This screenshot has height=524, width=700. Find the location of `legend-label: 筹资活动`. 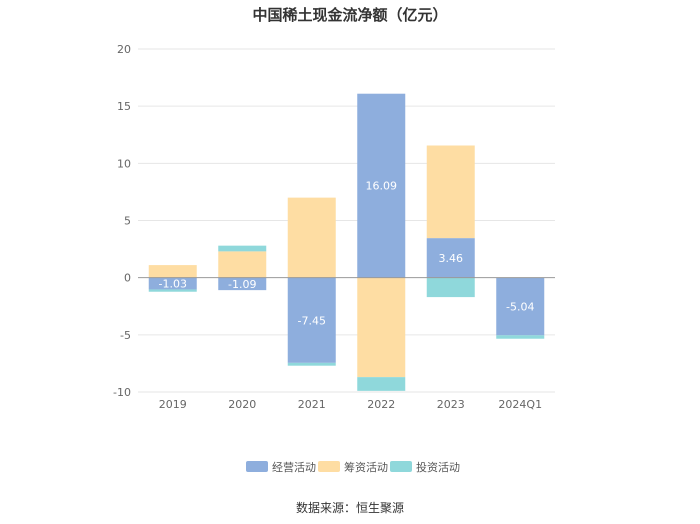

legend-label: 筹资活动 is located at coordinates (366, 467).